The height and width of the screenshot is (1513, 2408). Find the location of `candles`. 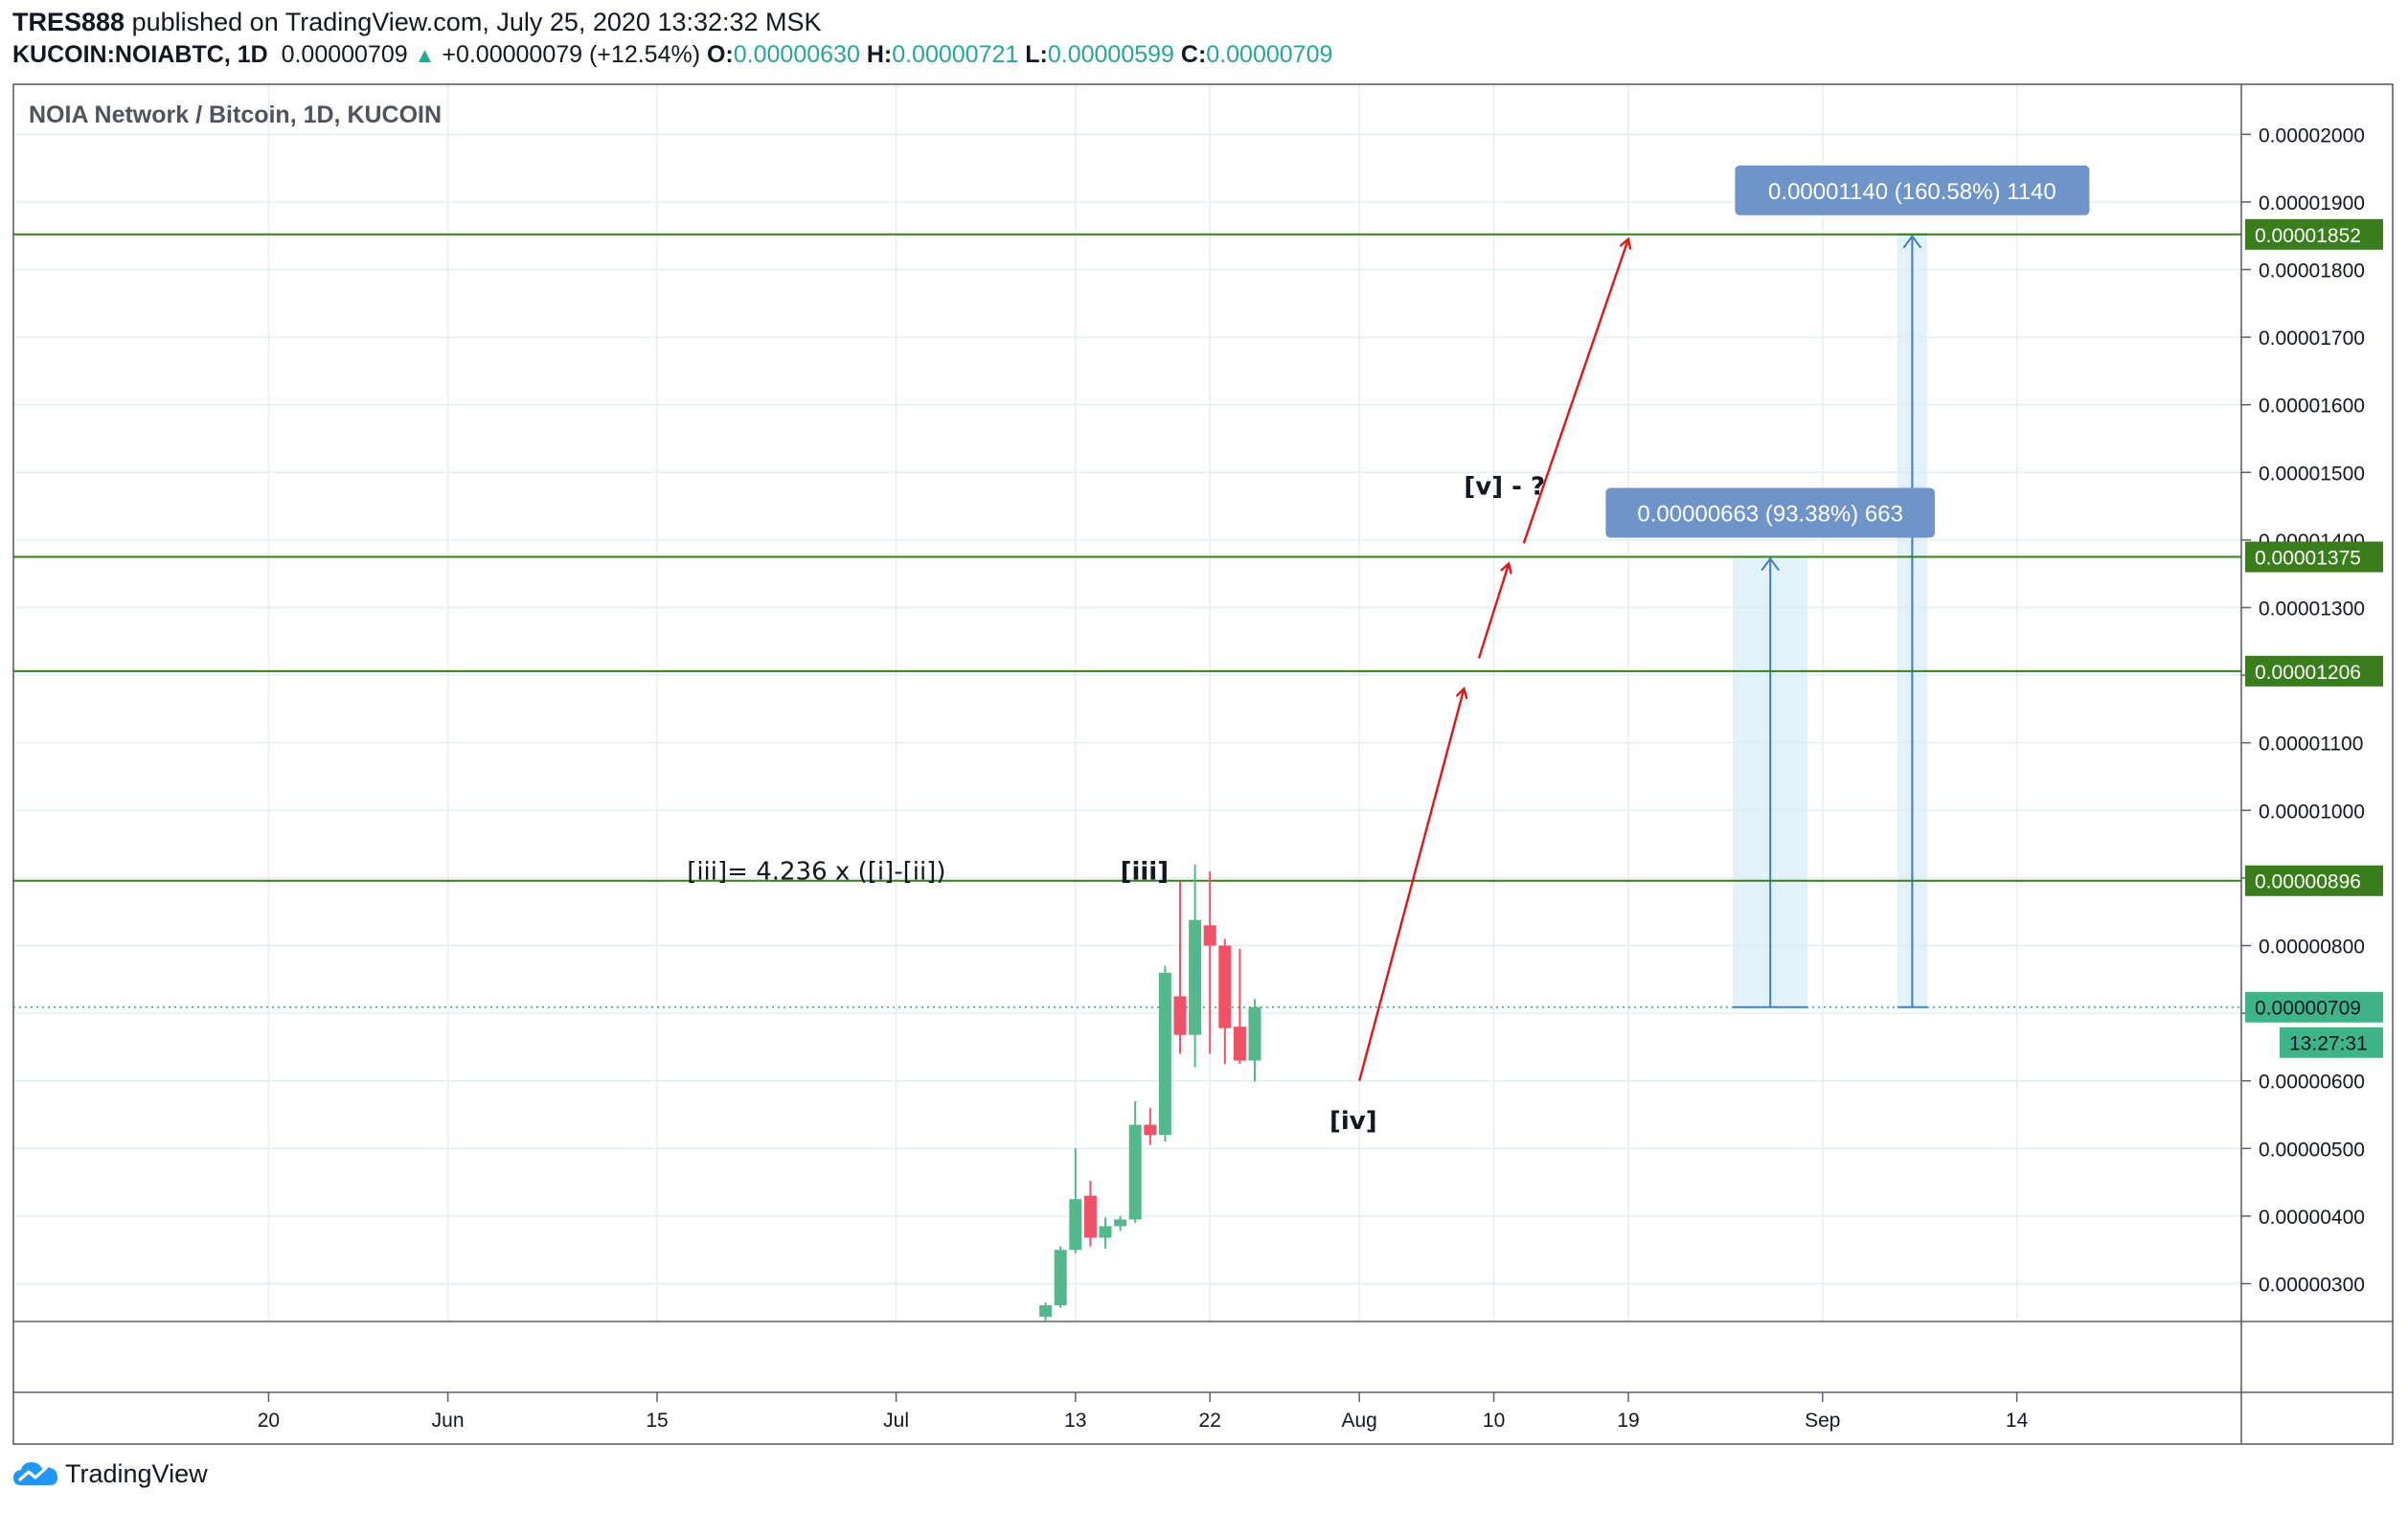

candles is located at coordinates (1150, 1092).